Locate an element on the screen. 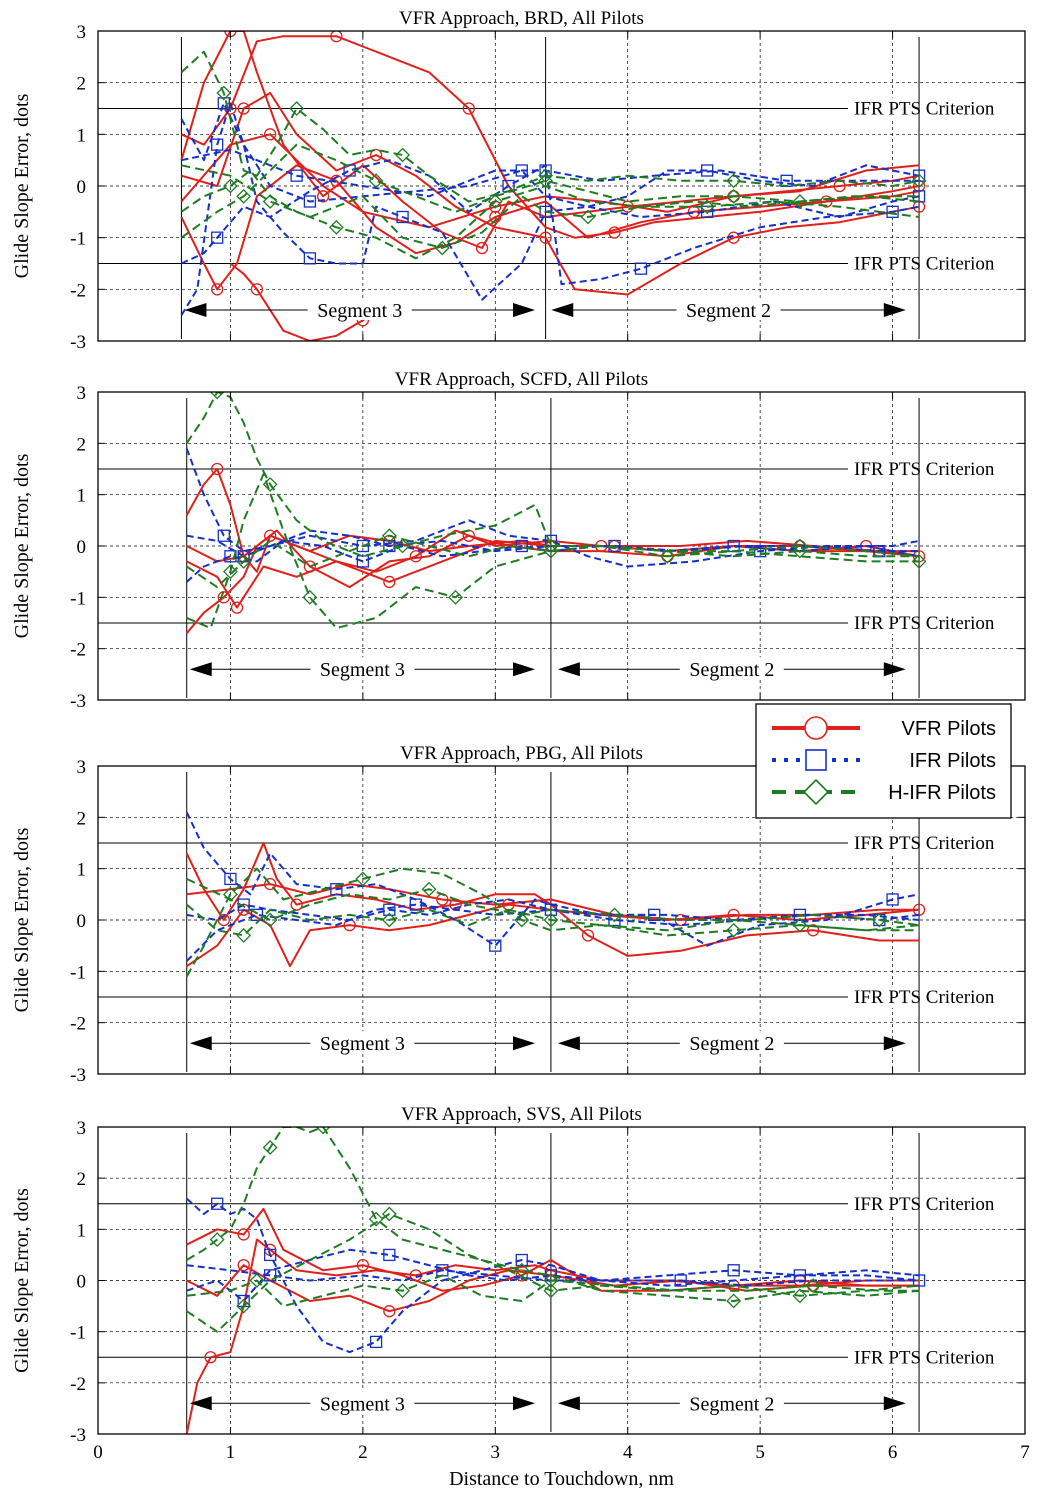 This screenshot has height=1501, width=1044. x-tick-label: 3 is located at coordinates (496, 1452).